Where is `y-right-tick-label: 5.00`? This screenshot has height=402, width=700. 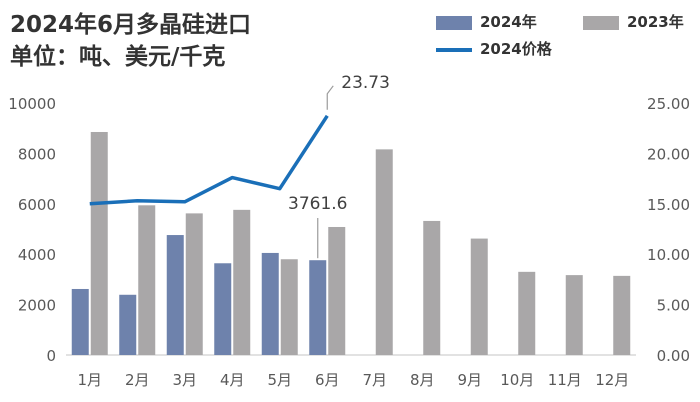
y-right-tick-label: 5.00 is located at coordinates (673, 306).